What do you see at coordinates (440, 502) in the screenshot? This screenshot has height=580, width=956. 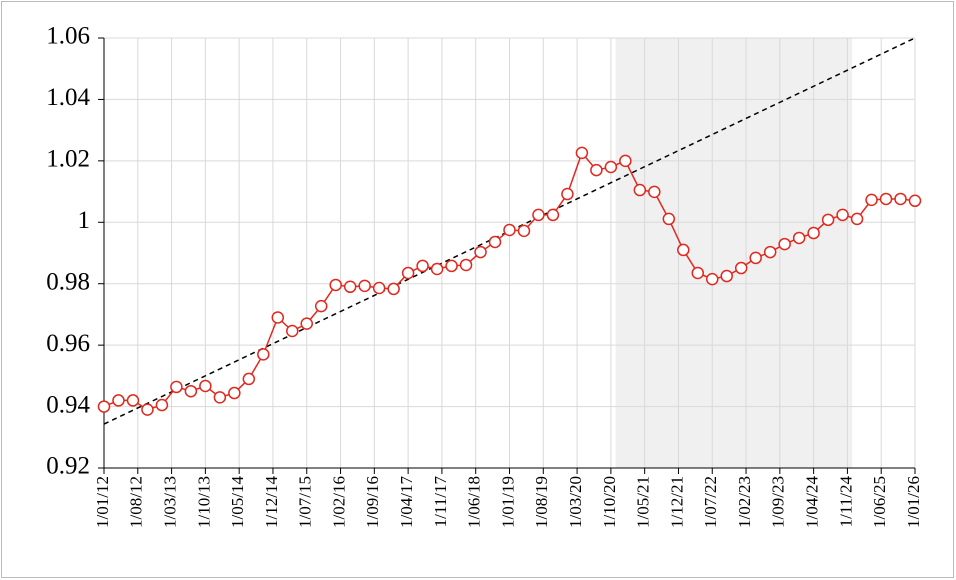 I see `x-tick-label: 1/11/17` at bounding box center [440, 502].